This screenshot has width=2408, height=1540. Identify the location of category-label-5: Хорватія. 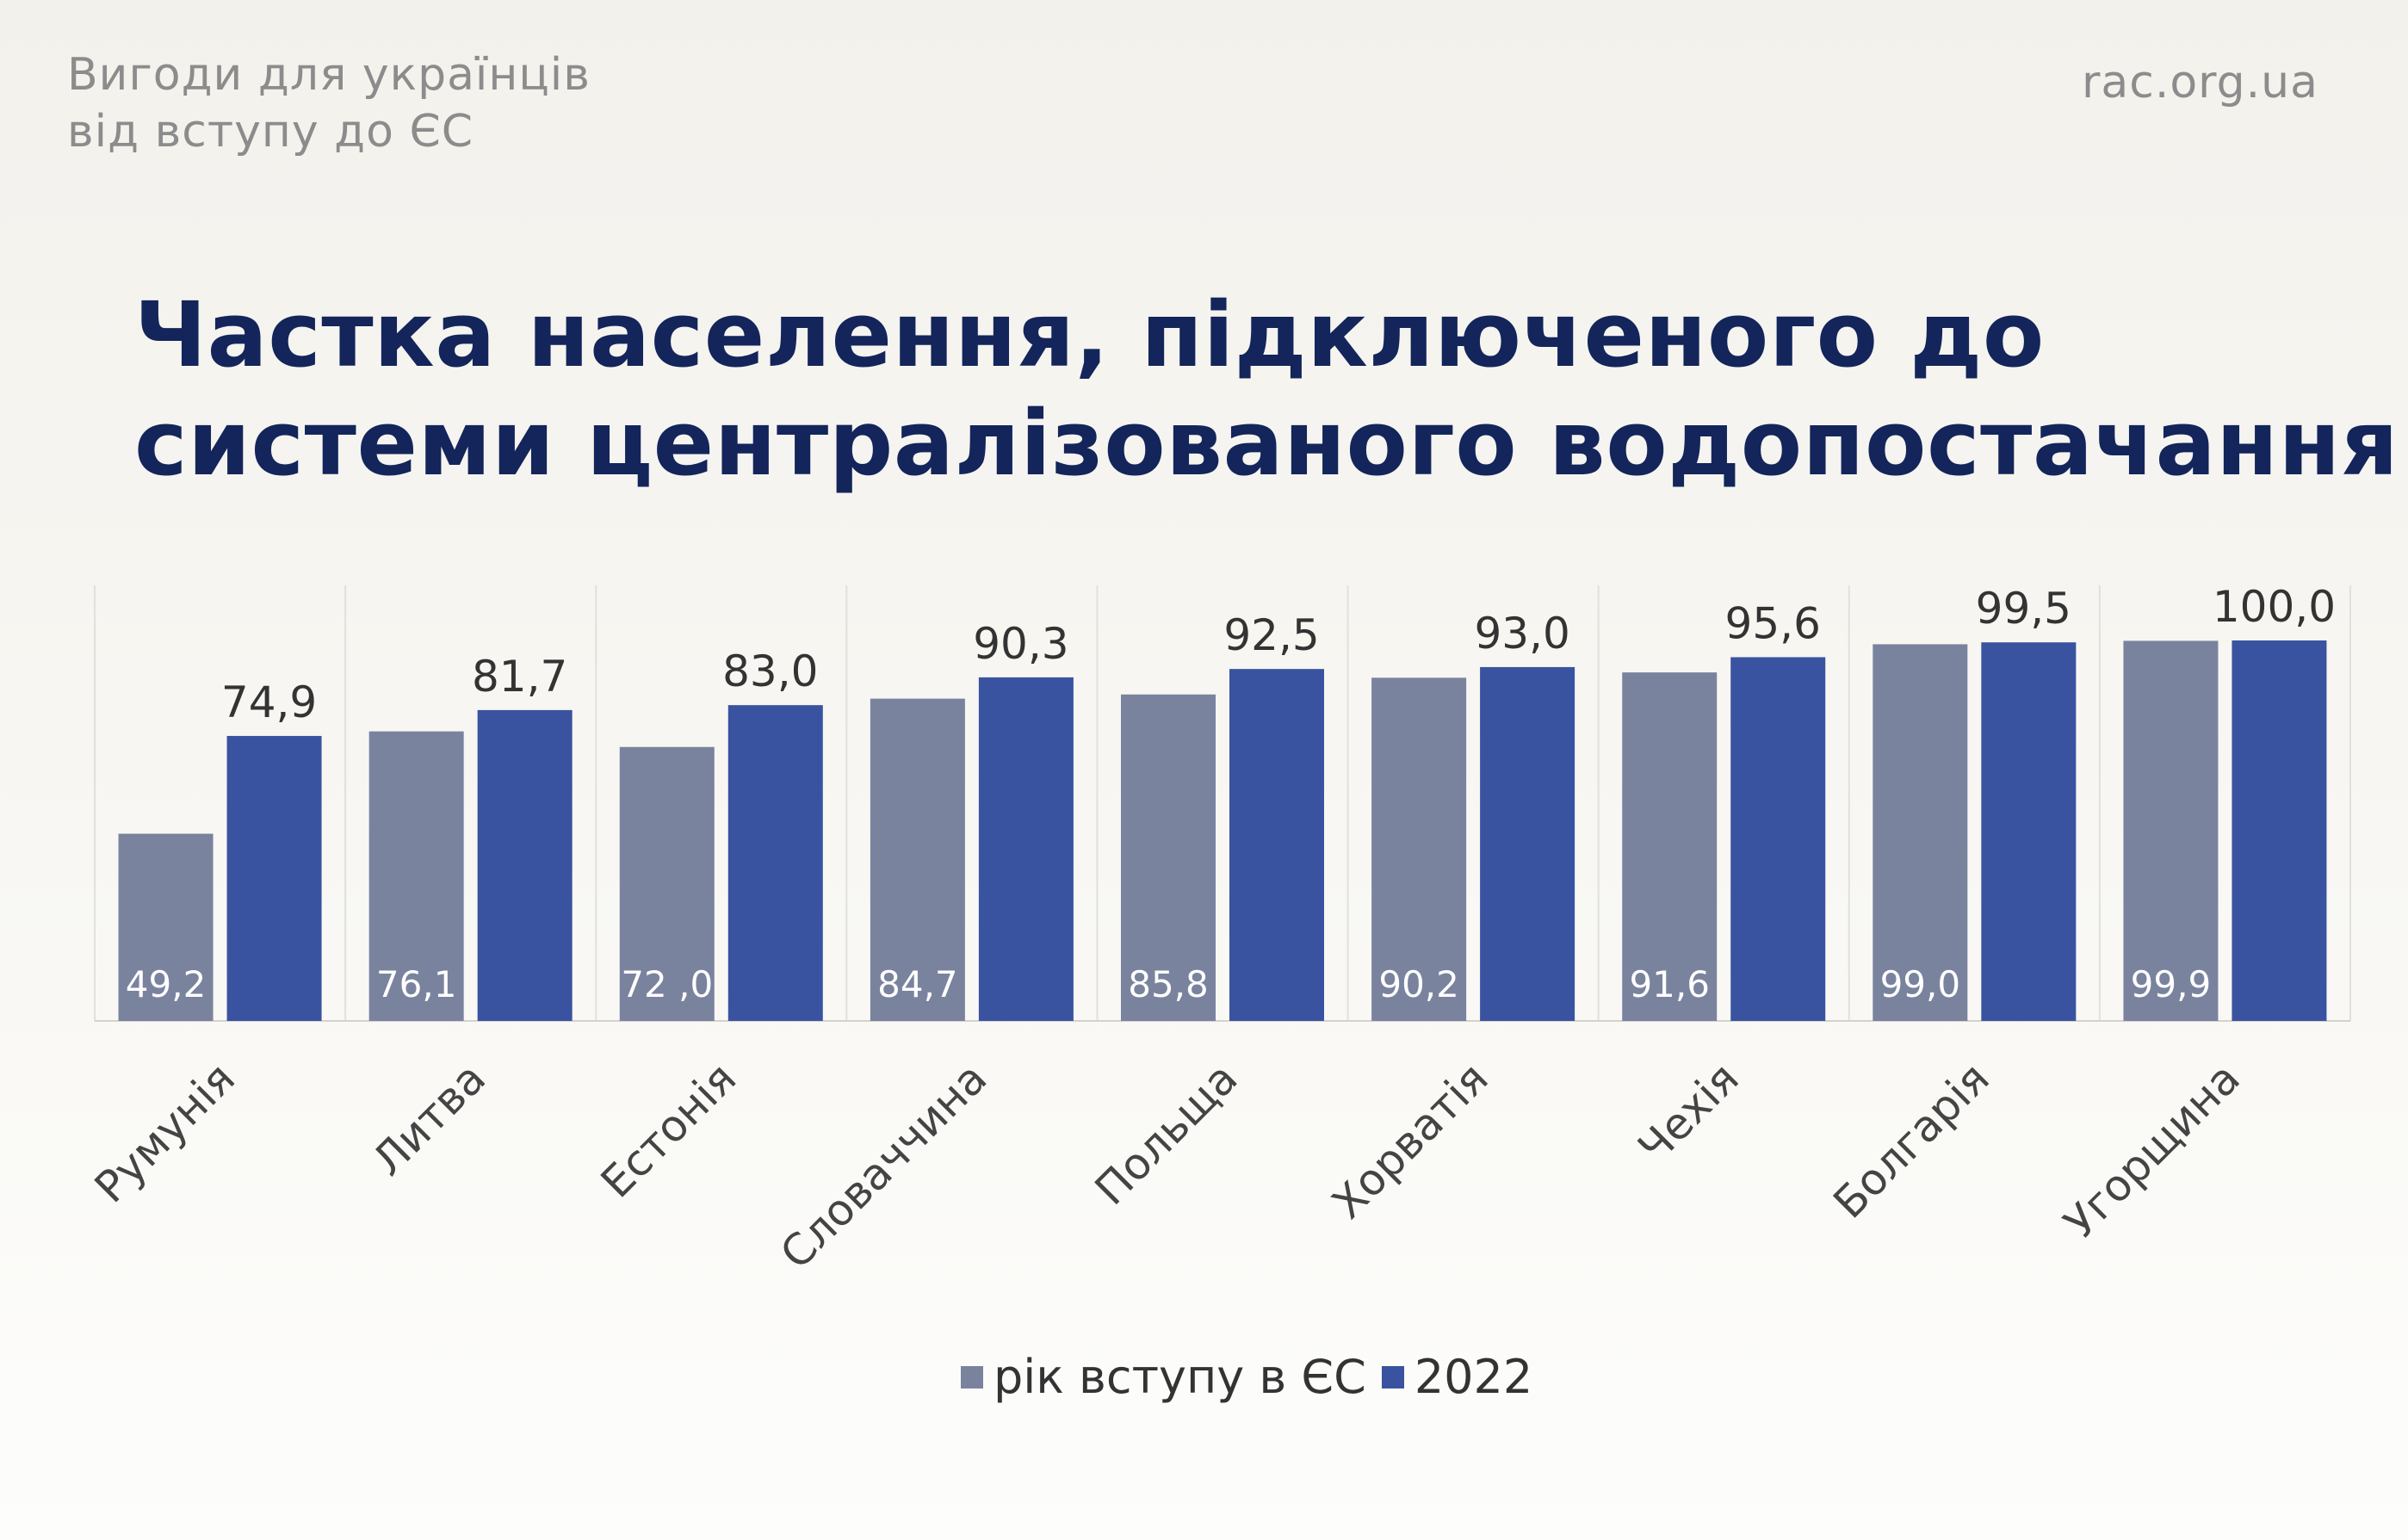
(1410, 1140).